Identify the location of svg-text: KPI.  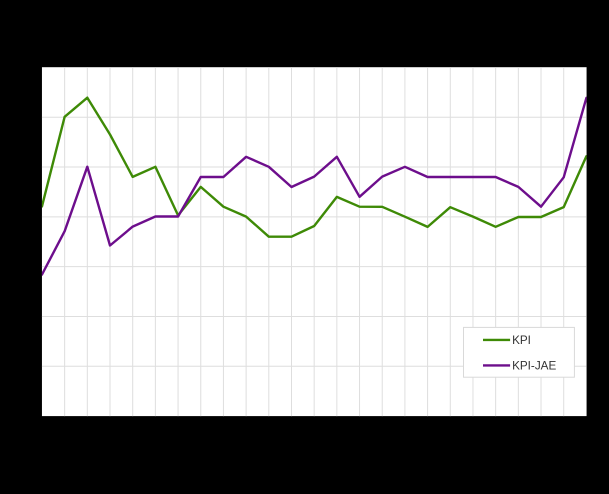
(521, 340).